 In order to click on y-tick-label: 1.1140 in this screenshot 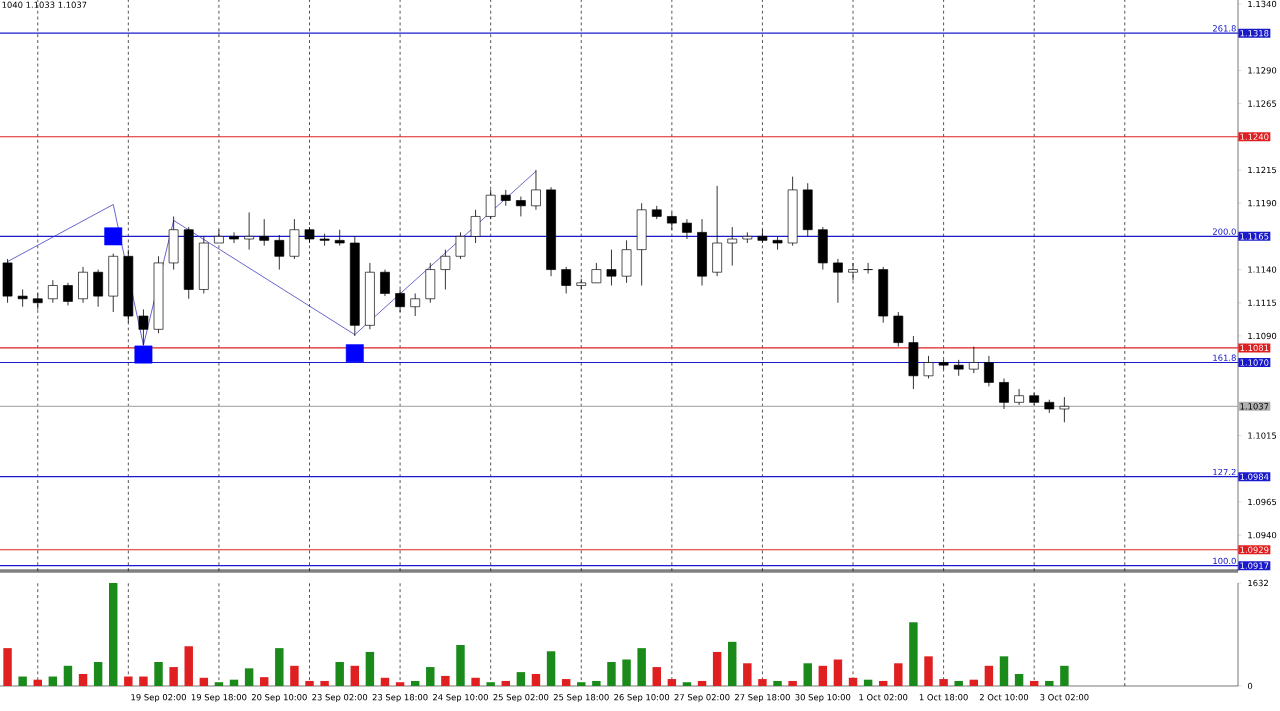, I will do `click(1262, 269)`.